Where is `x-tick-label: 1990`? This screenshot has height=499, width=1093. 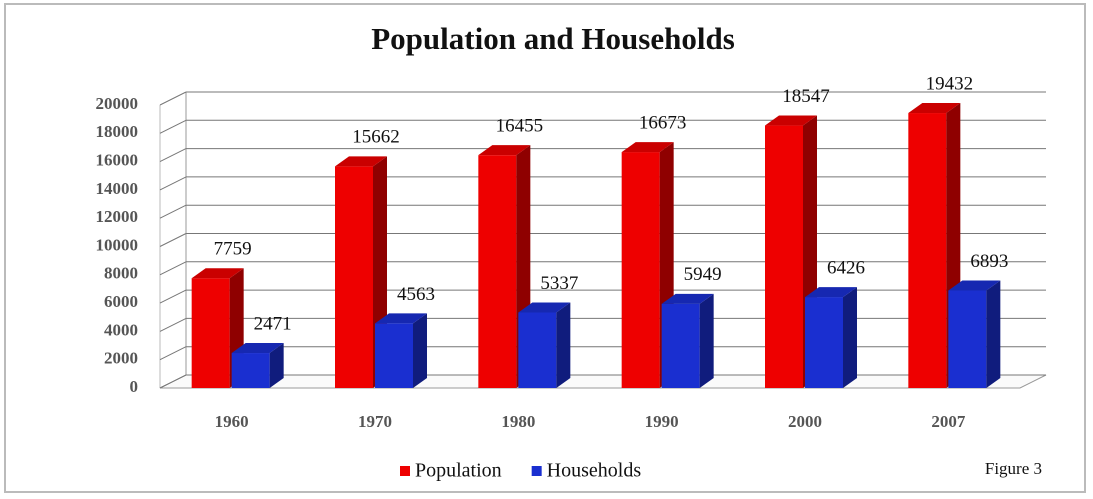
x-tick-label: 1990 is located at coordinates (662, 421).